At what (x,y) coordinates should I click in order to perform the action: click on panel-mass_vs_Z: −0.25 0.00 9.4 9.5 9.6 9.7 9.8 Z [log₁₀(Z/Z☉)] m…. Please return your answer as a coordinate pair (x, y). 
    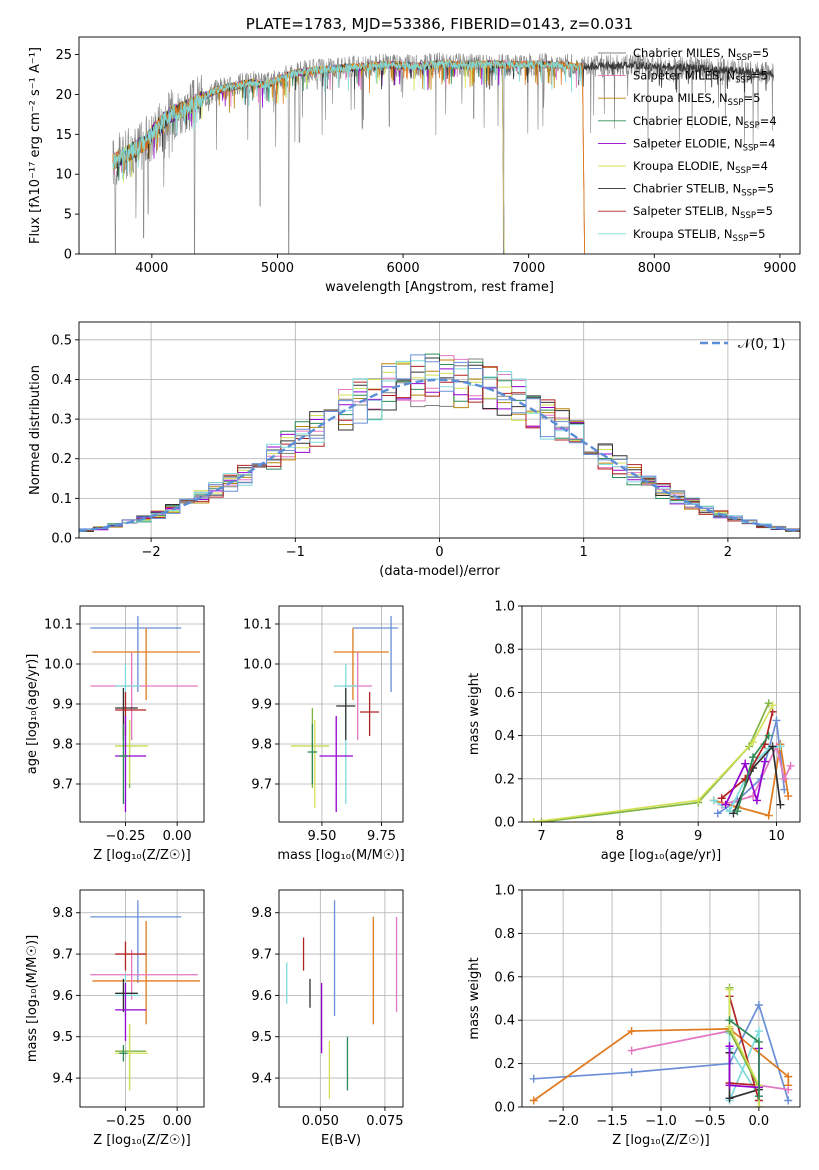
    Looking at the image, I should click on (115, 1018).